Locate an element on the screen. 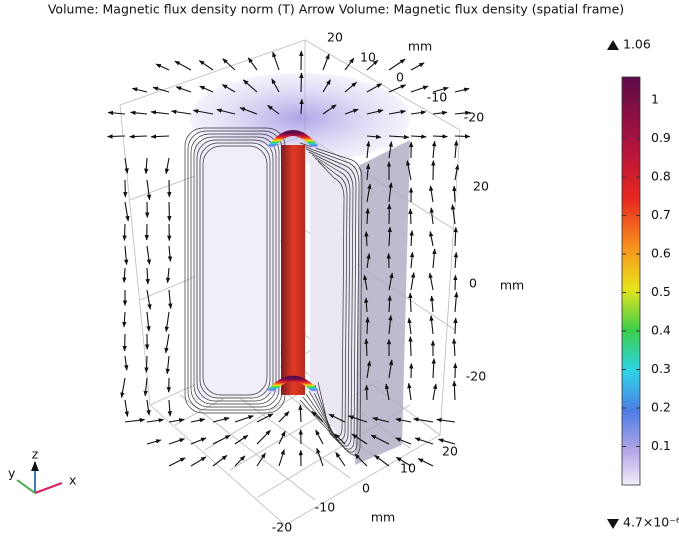 This screenshot has width=679, height=539. triad-label: y is located at coordinates (12, 473).